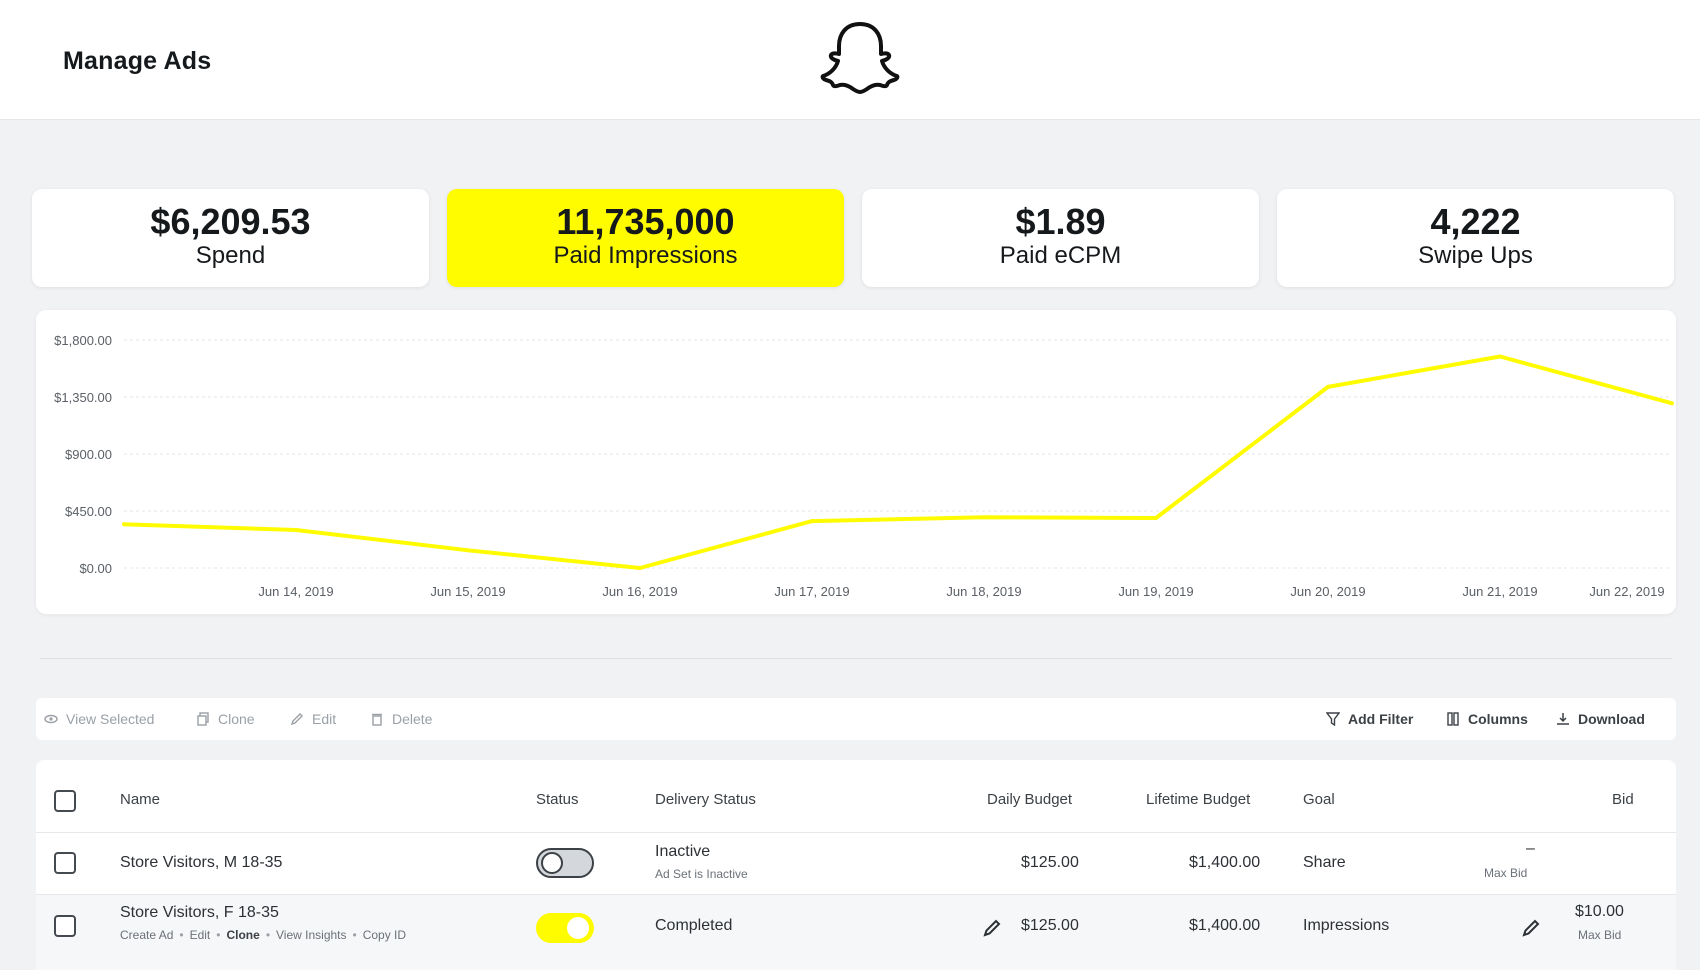 Image resolution: width=1700 pixels, height=970 pixels. What do you see at coordinates (705, 799) in the screenshot?
I see `column-header-delivery-status: Delivery Status` at bounding box center [705, 799].